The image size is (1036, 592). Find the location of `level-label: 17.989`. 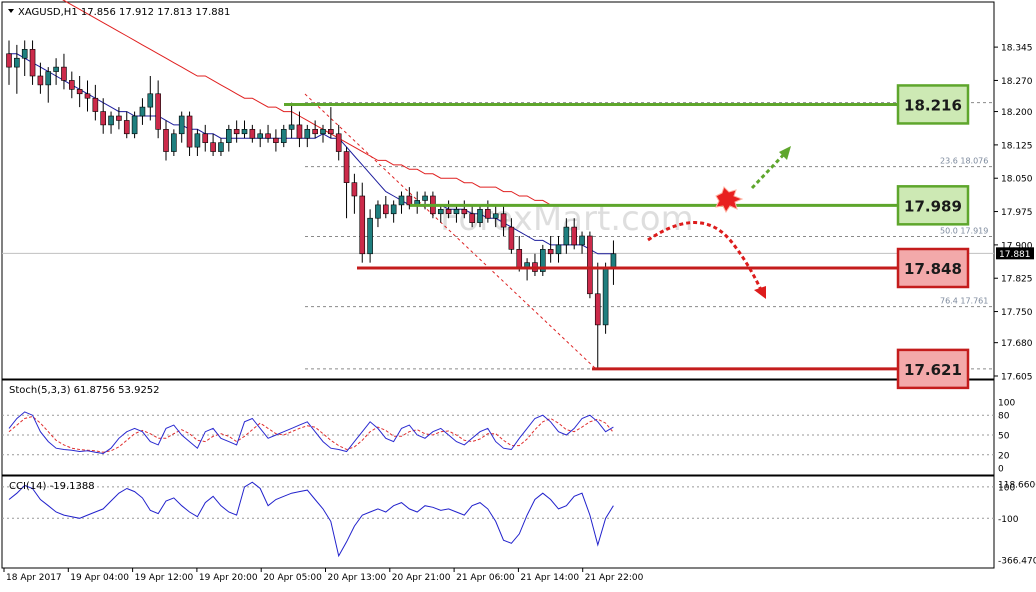

level-label: 17.989 is located at coordinates (933, 206).